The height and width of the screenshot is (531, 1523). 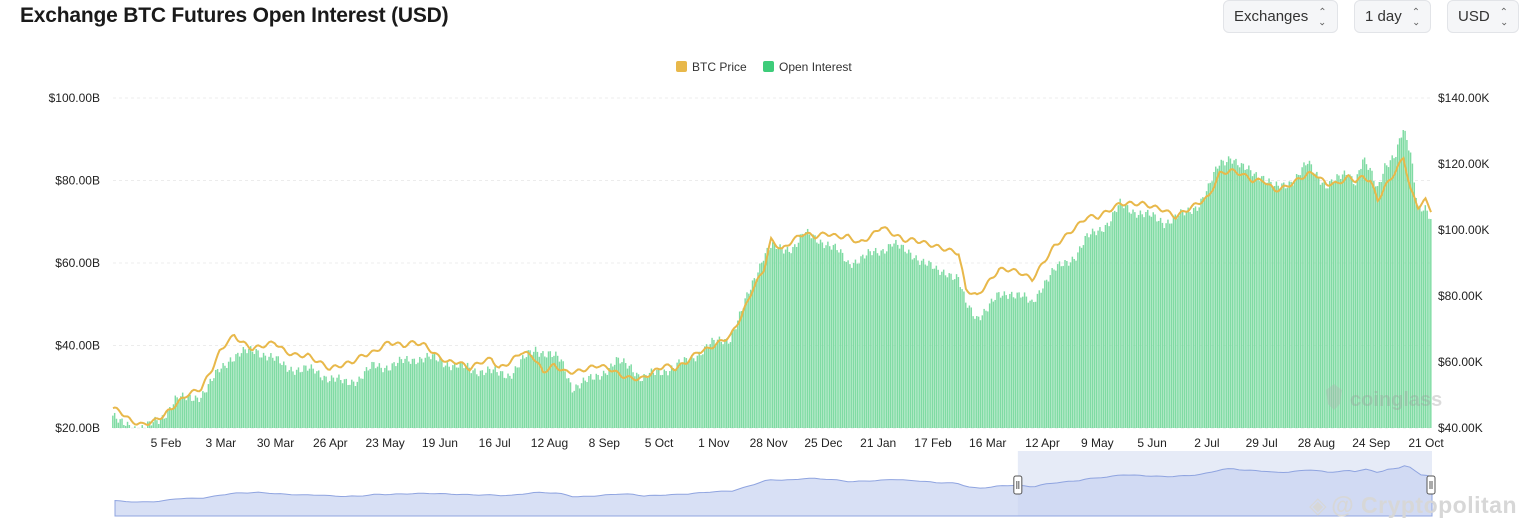 What do you see at coordinates (1393, 16) in the screenshot?
I see `interval-select: 1 day ⌃ ⌃` at bounding box center [1393, 16].